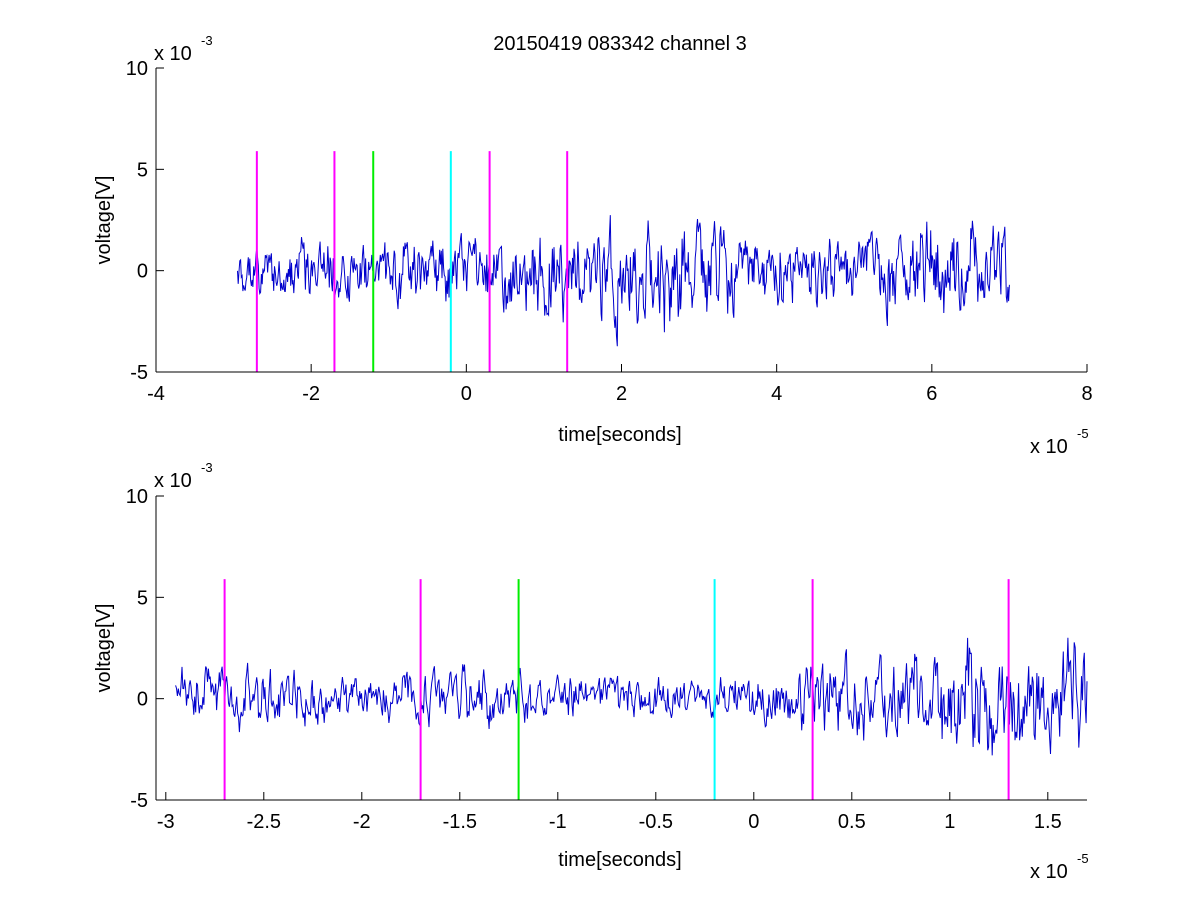 Image resolution: width=1200 pixels, height=901 pixels. What do you see at coordinates (558, 822) in the screenshot?
I see `bottom-x-tick-label: -1` at bounding box center [558, 822].